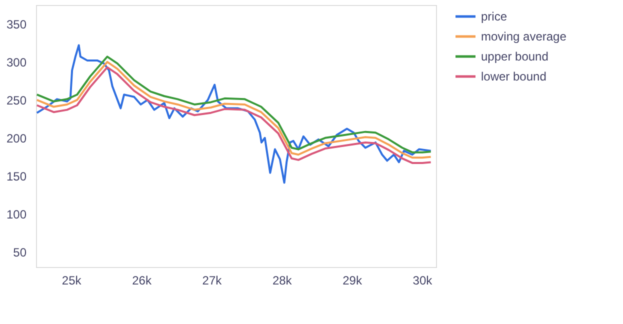 The width and height of the screenshot is (623, 324). What do you see at coordinates (524, 37) in the screenshot?
I see `legend-label: moving average` at bounding box center [524, 37].